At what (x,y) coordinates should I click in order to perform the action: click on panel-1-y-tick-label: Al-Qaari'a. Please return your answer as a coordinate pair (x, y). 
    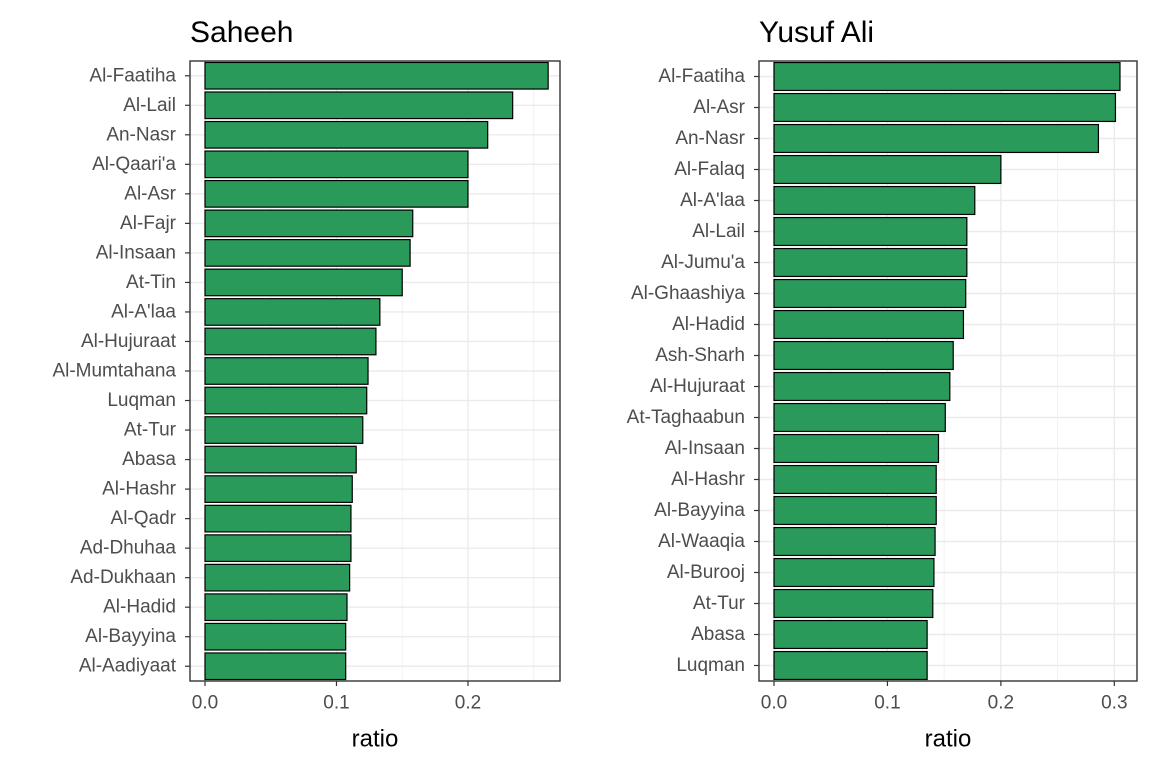
    Looking at the image, I should click on (134, 164).